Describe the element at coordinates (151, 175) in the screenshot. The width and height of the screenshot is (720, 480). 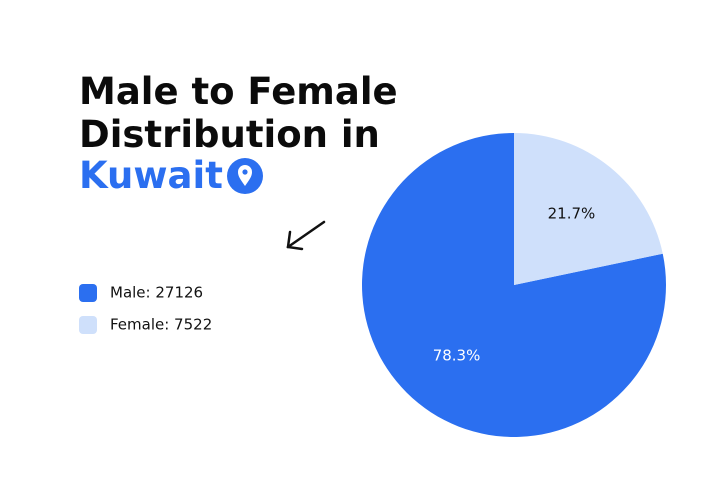
I see `chart-title-place: Kuwait` at that location.